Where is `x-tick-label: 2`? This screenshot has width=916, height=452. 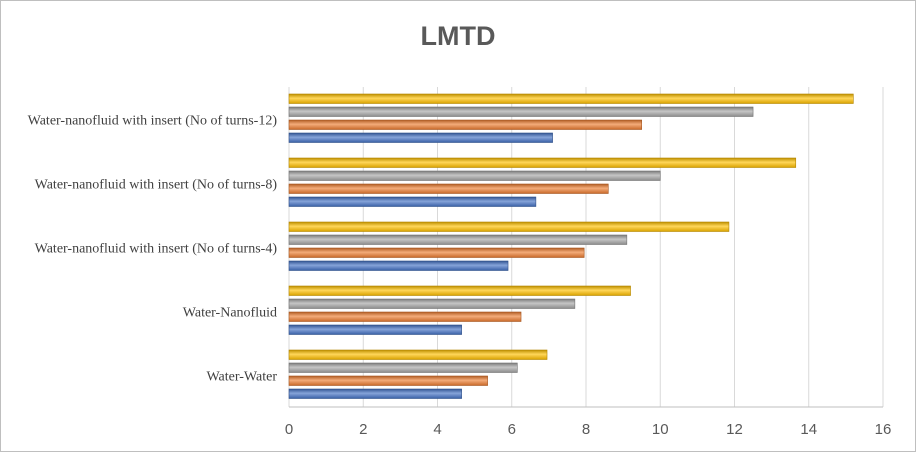
x-tick-label: 2 is located at coordinates (363, 429).